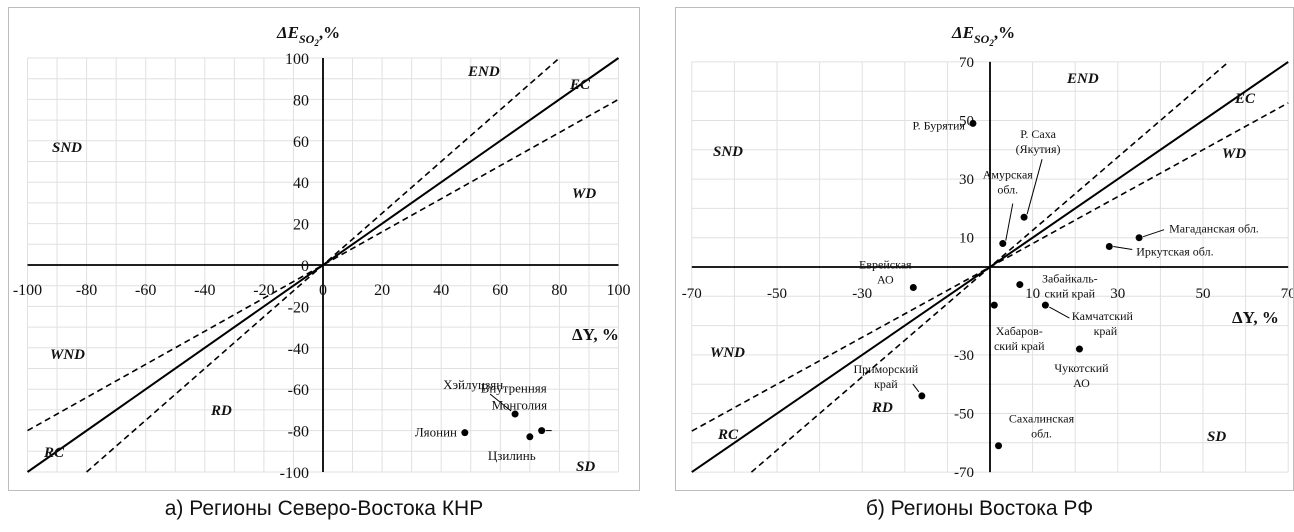 The image size is (1294, 532). Describe the element at coordinates (294, 473) in the screenshot. I see `y-tick-label: -100` at that location.